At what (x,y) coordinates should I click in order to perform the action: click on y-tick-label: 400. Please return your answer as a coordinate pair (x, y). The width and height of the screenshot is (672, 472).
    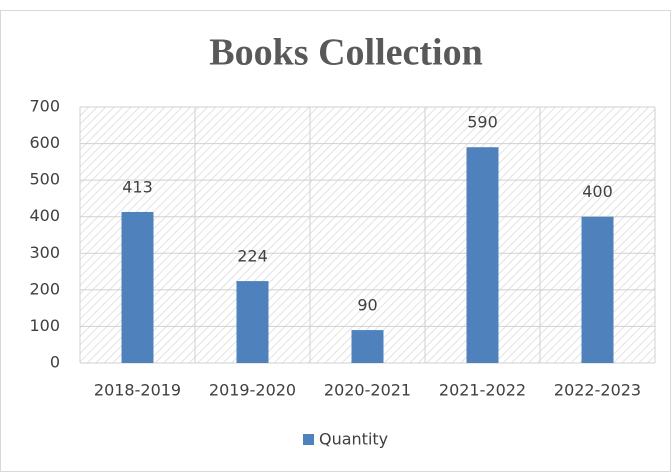
    Looking at the image, I should click on (44, 215).